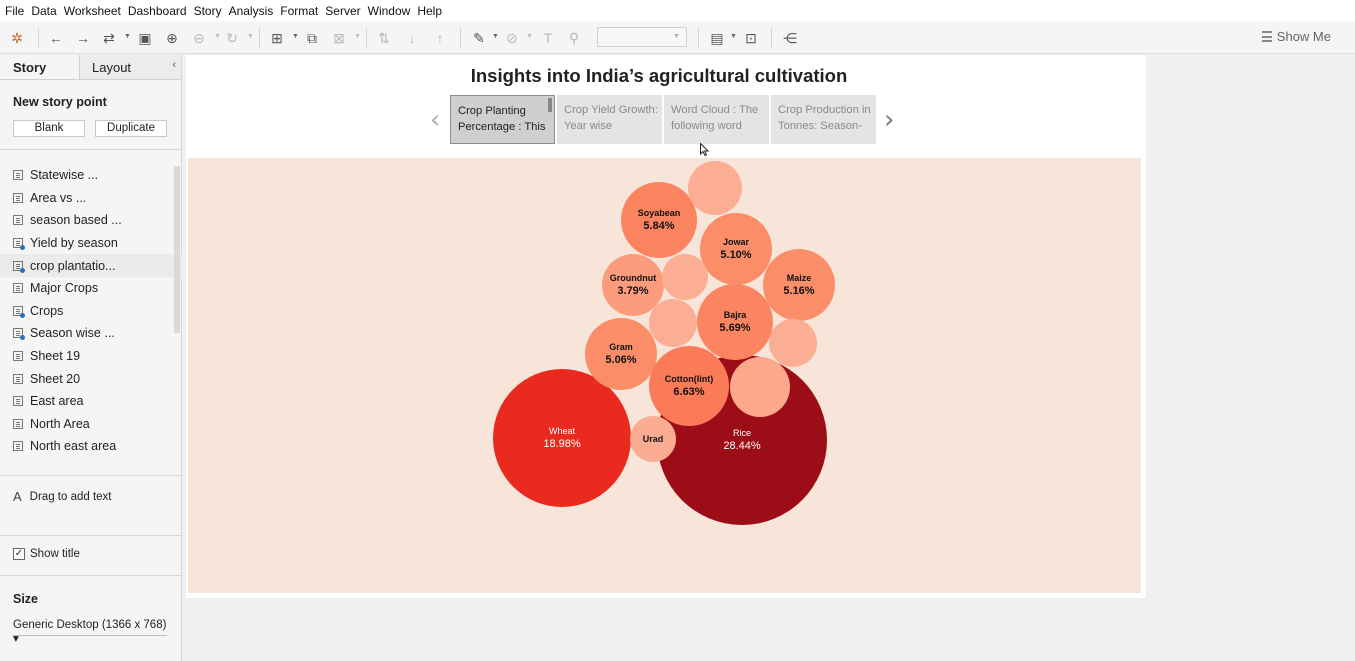 This screenshot has height=661, width=1355. What do you see at coordinates (384, 38) in the screenshot?
I see `swap-rows-columns-icon: ⇅` at bounding box center [384, 38].